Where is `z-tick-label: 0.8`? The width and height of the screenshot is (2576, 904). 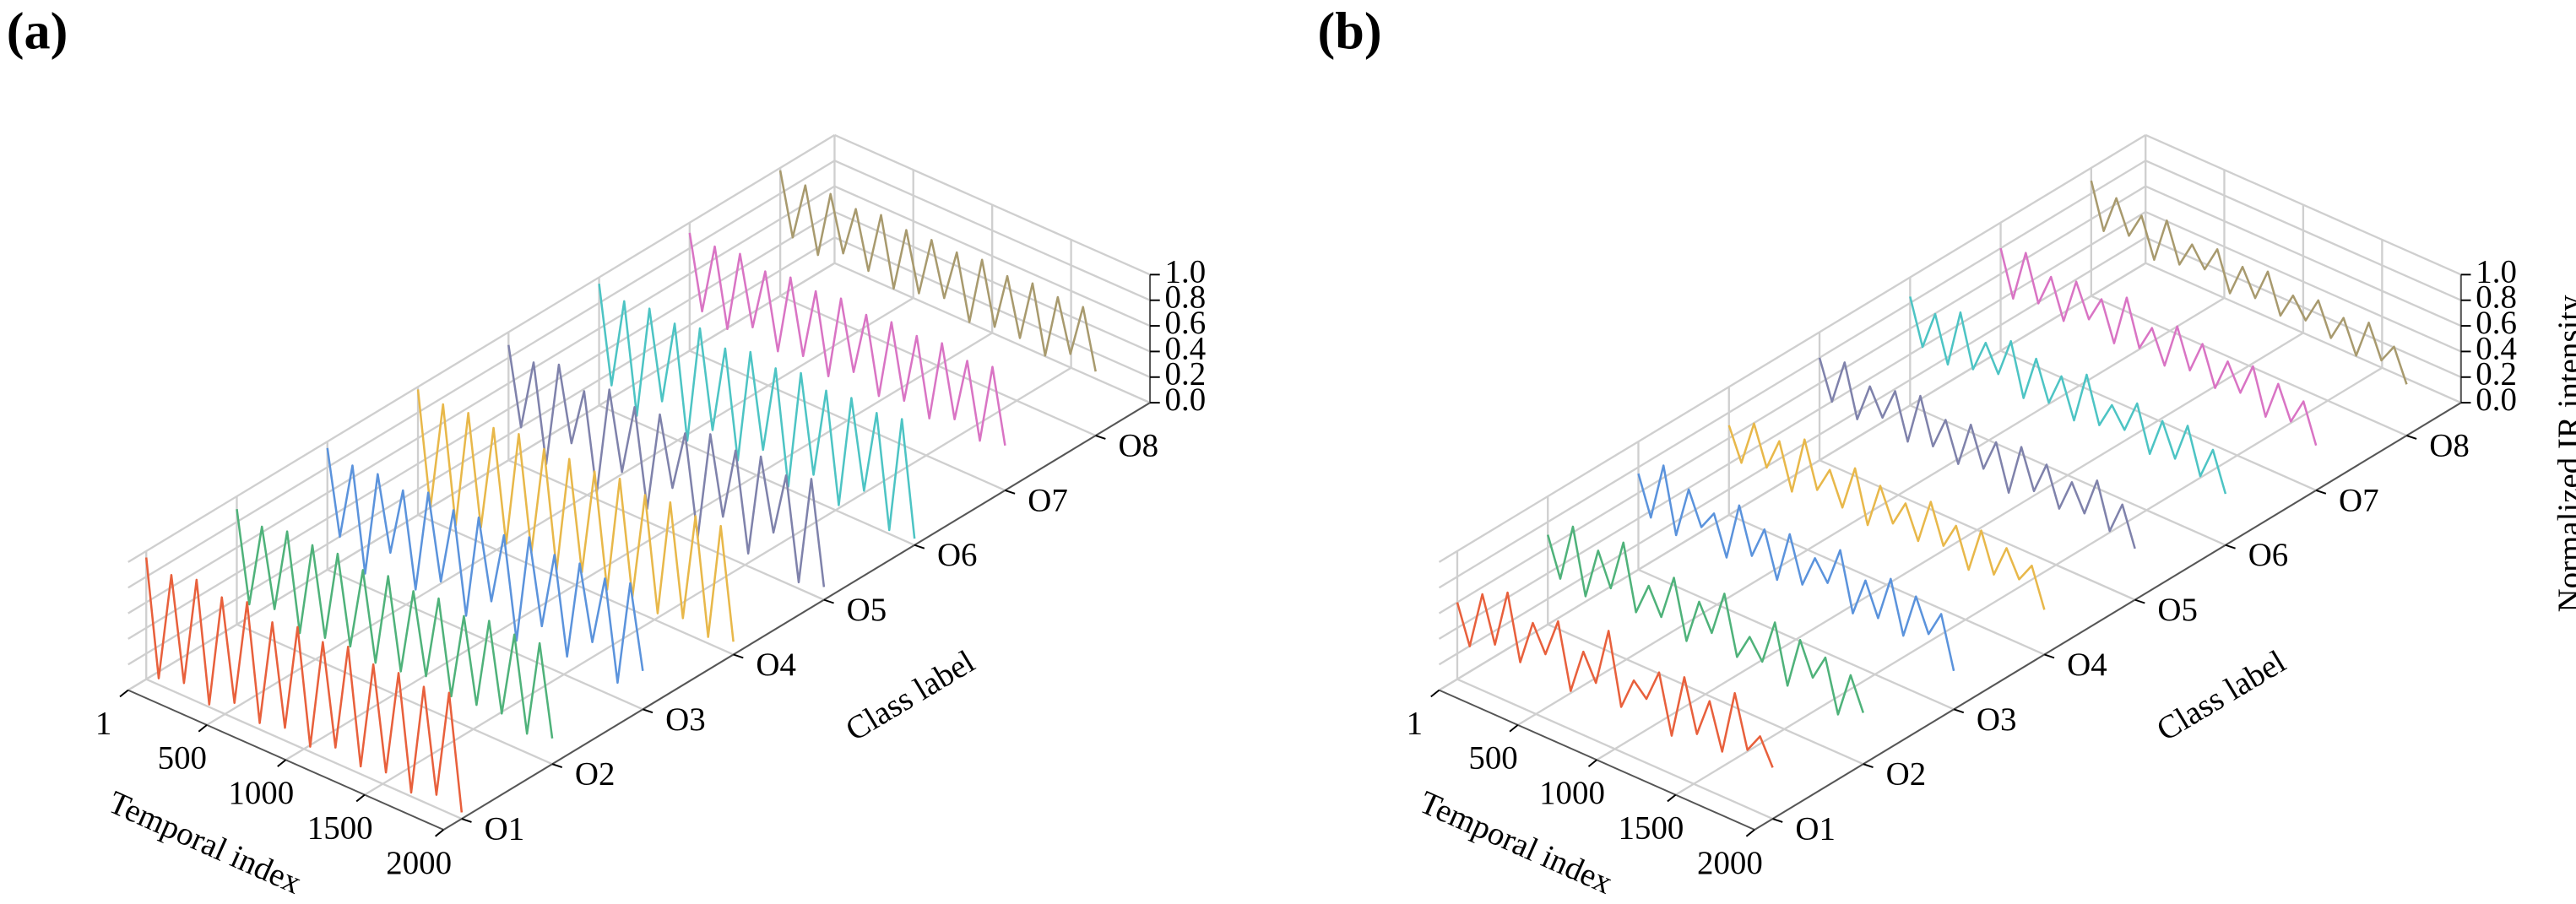
z-tick-label: 0.8 is located at coordinates (1186, 297).